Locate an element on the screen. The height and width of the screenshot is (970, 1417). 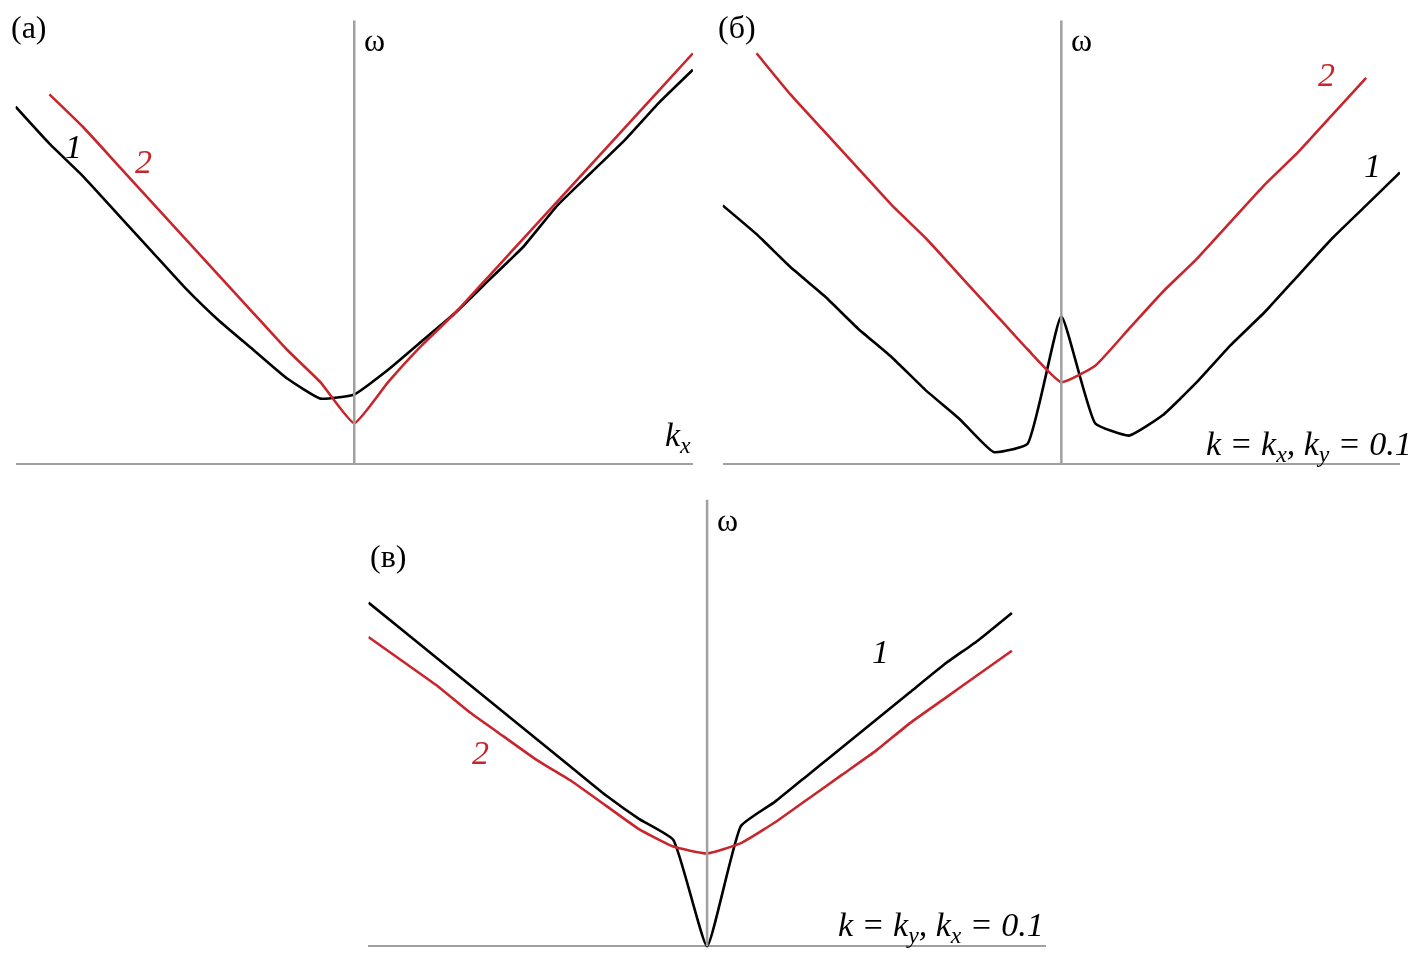
annotation: k = k$_{x}$, k$_{y}$ = 0.1 is located at coordinates (1309, 446).